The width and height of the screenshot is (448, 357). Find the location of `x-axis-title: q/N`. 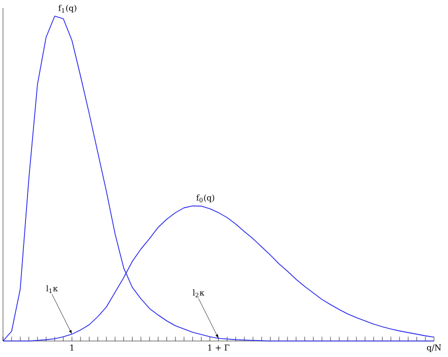

x-axis-title: q/N is located at coordinates (434, 348).